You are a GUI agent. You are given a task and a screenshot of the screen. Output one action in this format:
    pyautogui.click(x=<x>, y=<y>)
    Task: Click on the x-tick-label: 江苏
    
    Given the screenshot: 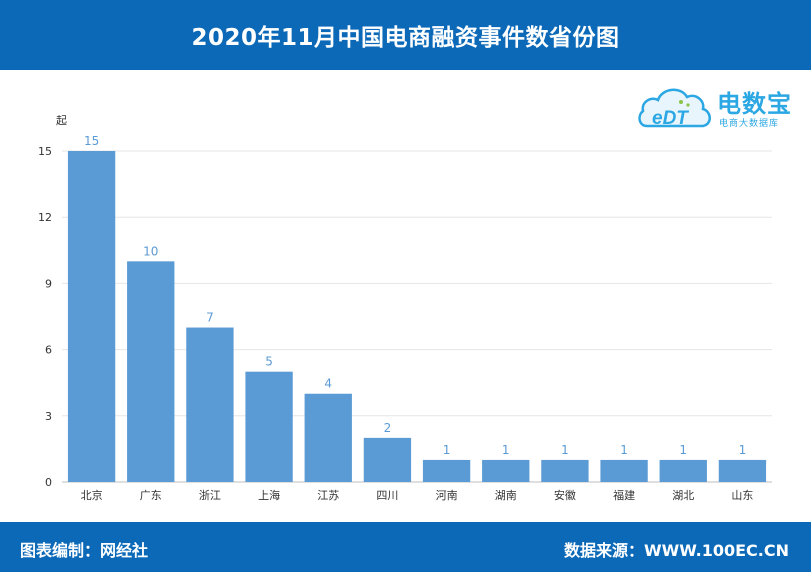 What is the action you would take?
    pyautogui.click(x=328, y=495)
    